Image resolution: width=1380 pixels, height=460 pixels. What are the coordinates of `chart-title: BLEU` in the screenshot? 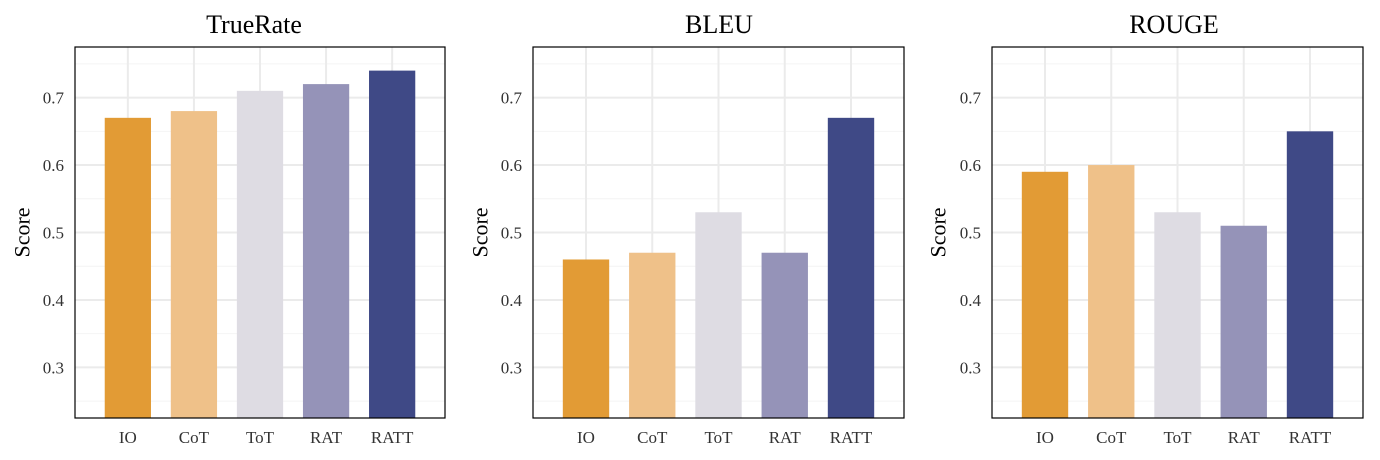 It's located at (719, 24).